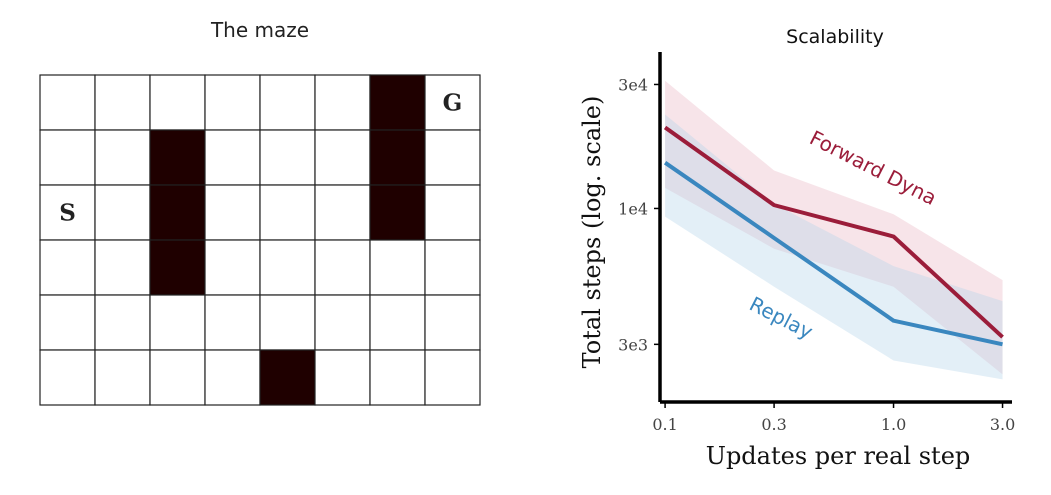 This screenshot has width=1051, height=495. I want to click on y-axis-label: Total steps (log. scale), so click(592, 232).